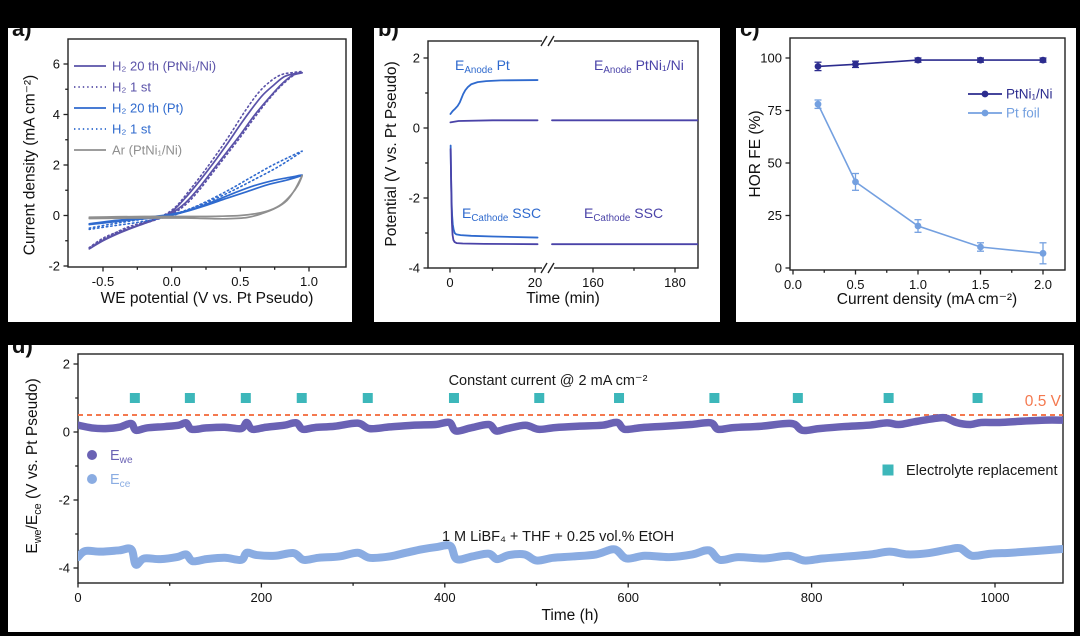  Describe the element at coordinates (391, 154) in the screenshot. I see `panel-b-y-axis-title: Potential (V vs. Pt Pseudo)` at that location.